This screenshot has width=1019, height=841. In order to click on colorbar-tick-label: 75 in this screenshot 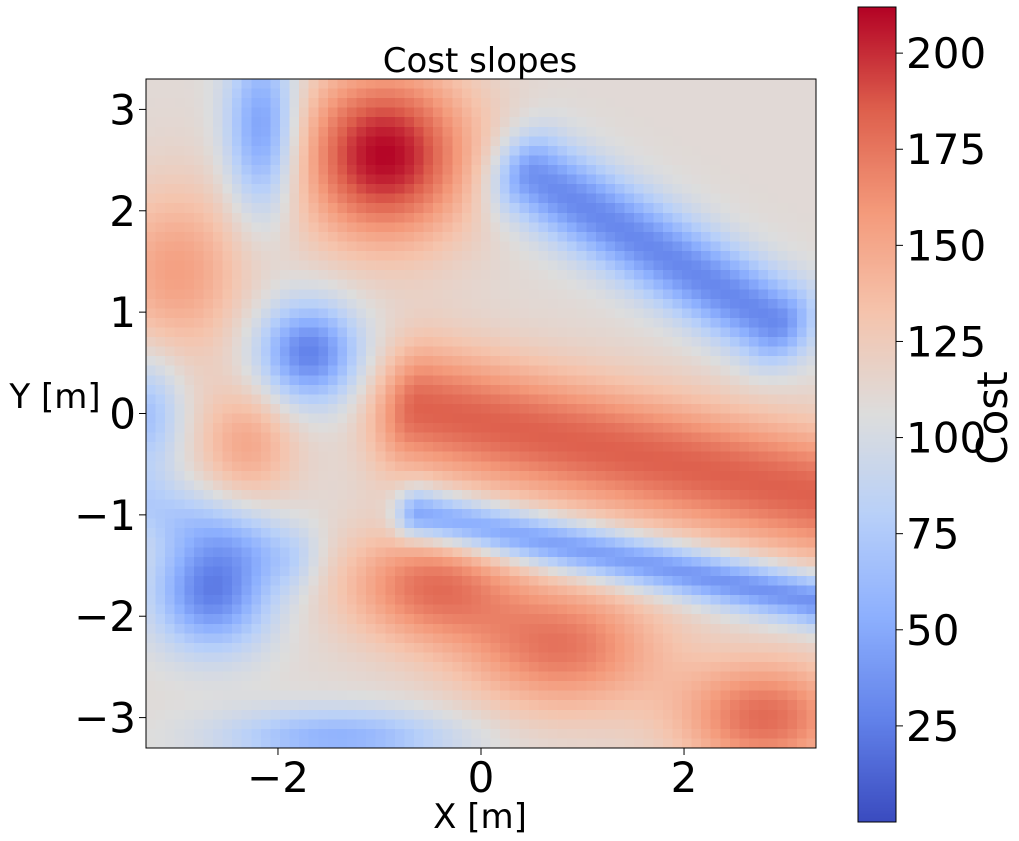, I will do `click(932, 534)`.